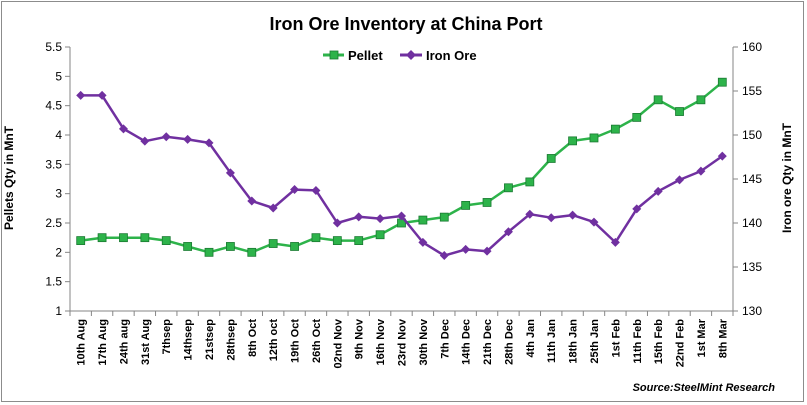  What do you see at coordinates (274, 340) in the screenshot?
I see `x-tick-label: 12th oct` at bounding box center [274, 340].